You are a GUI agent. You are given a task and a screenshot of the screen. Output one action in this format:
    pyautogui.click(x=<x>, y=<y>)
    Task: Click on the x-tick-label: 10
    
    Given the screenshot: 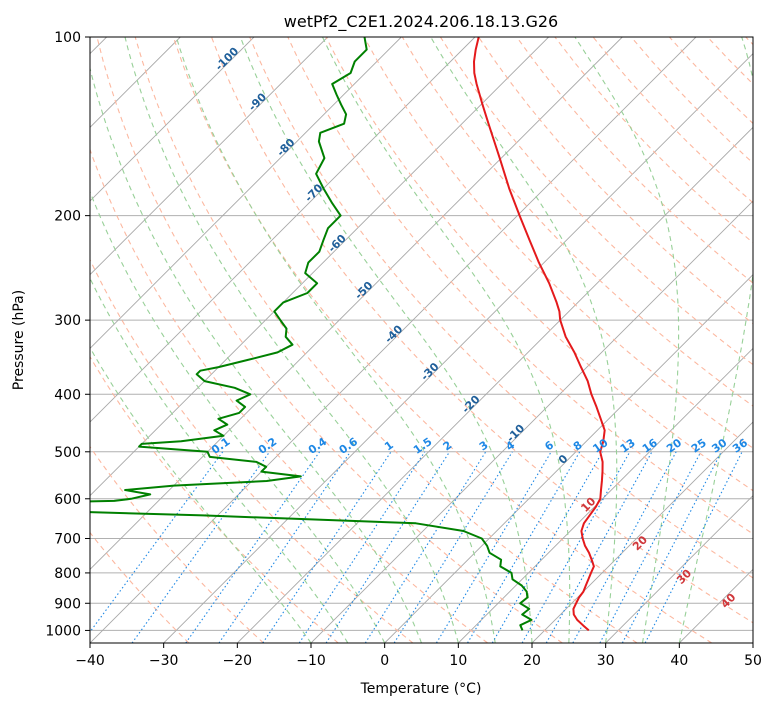 What is the action you would take?
    pyautogui.click(x=458, y=661)
    